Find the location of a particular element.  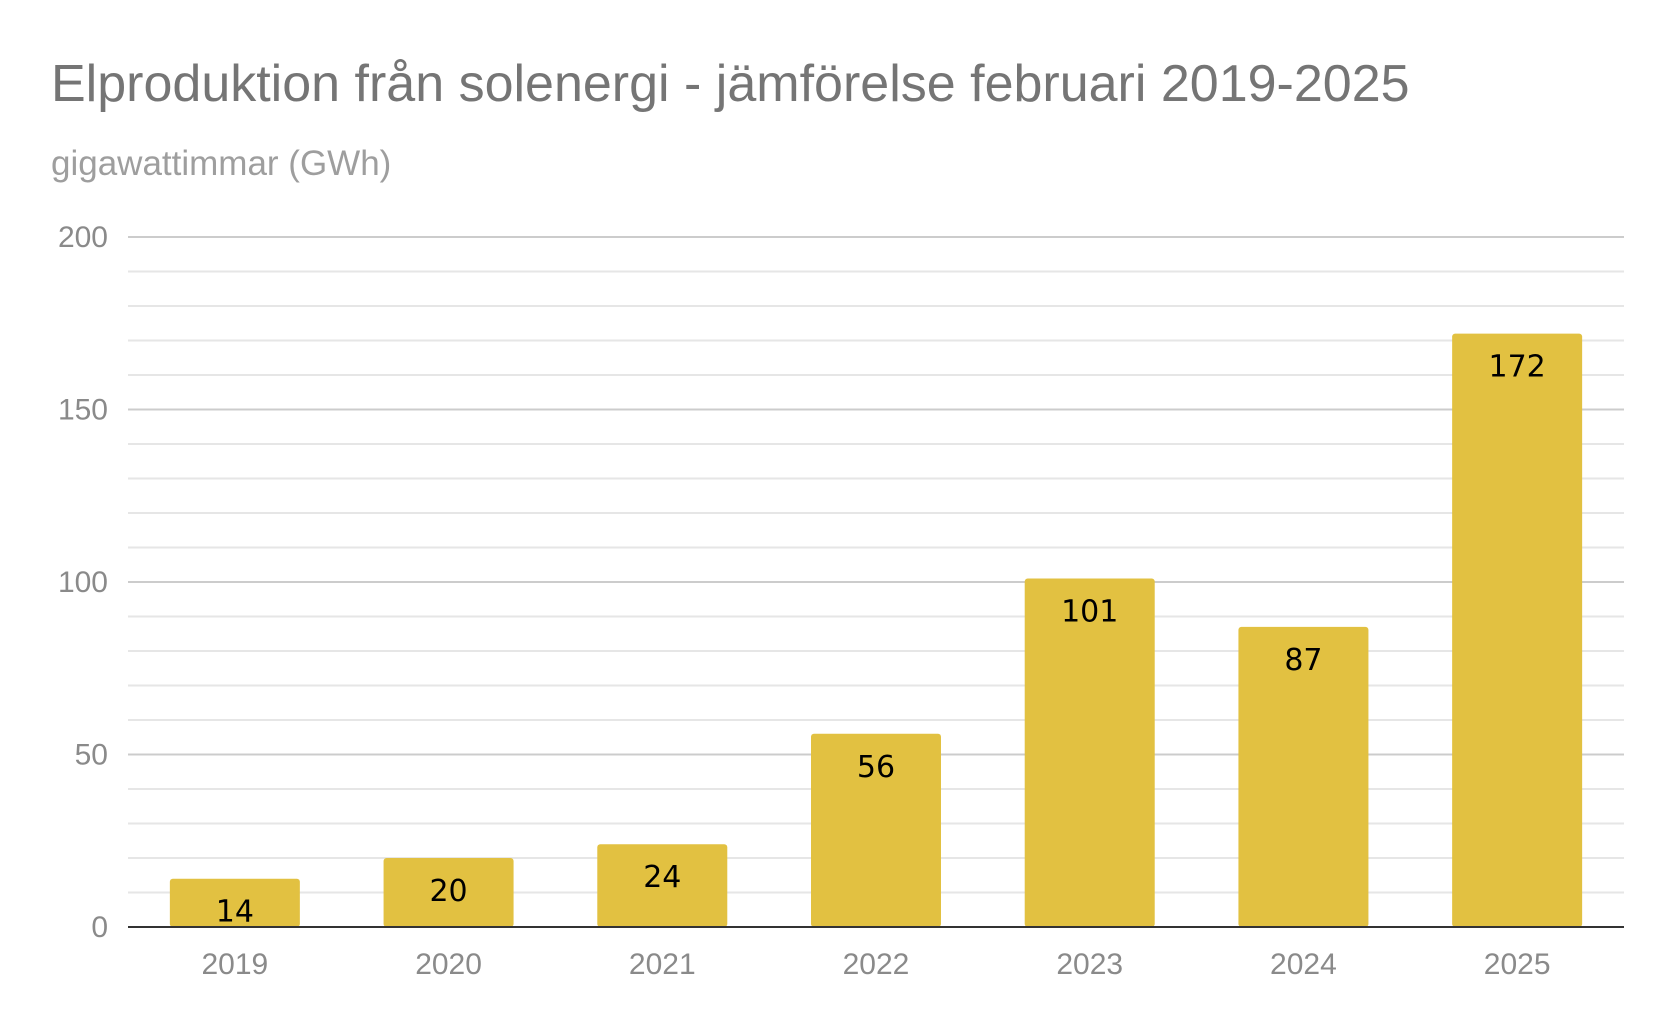

y-tick-label: 200 is located at coordinates (83, 237).